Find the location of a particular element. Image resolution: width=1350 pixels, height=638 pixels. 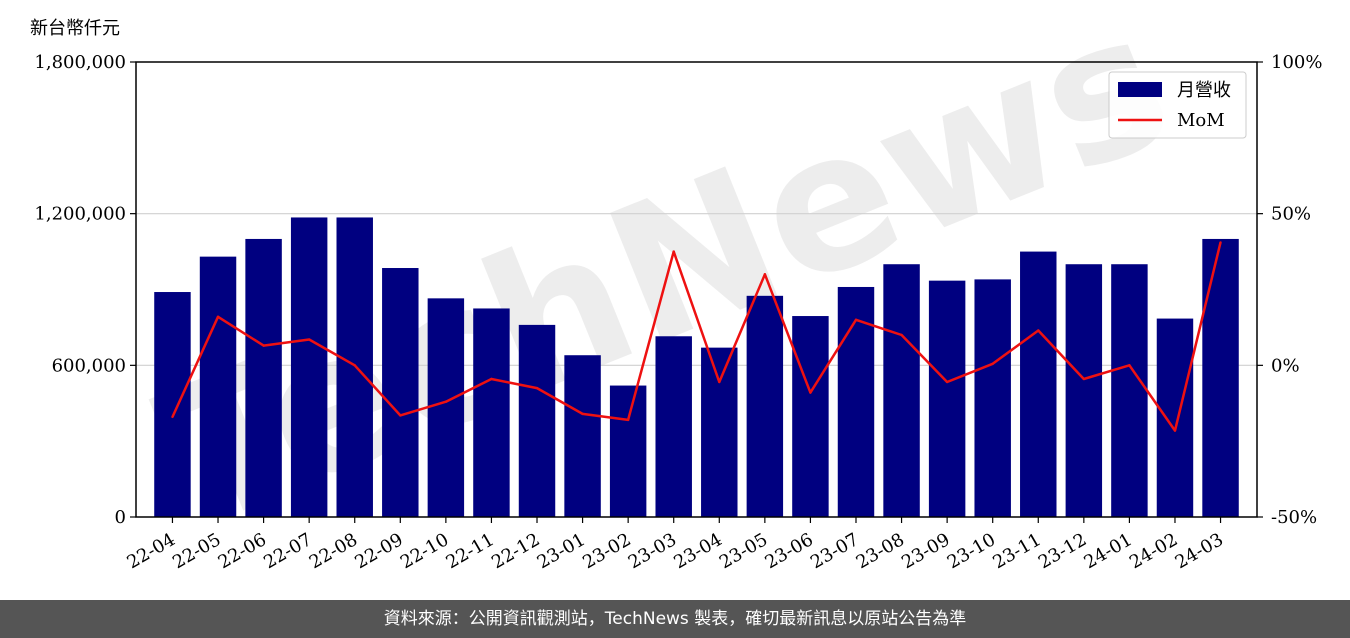

x-tick-label-22-08: 22-08 is located at coordinates (333, 551).